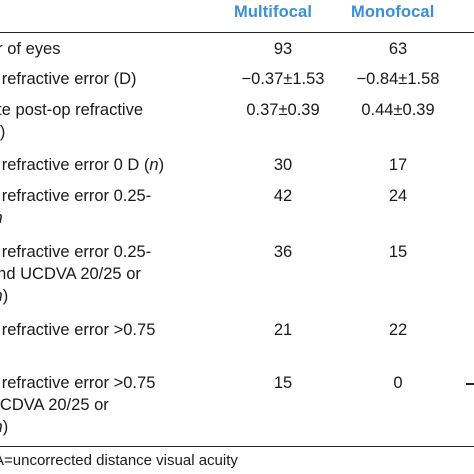 The image size is (474, 474). Describe the element at coordinates (283, 252) in the screenshot. I see `multifocal-value: 36` at that location.